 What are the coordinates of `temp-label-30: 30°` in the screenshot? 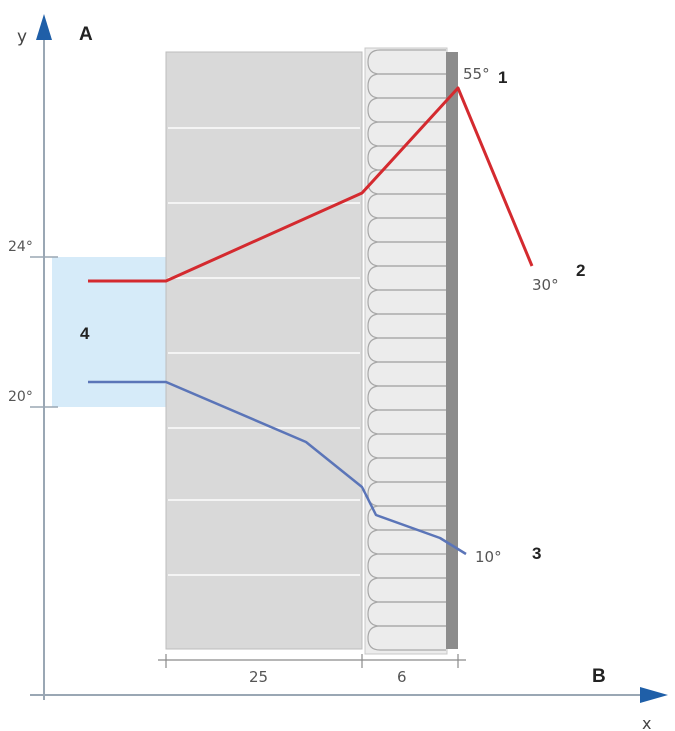 It's located at (545, 285).